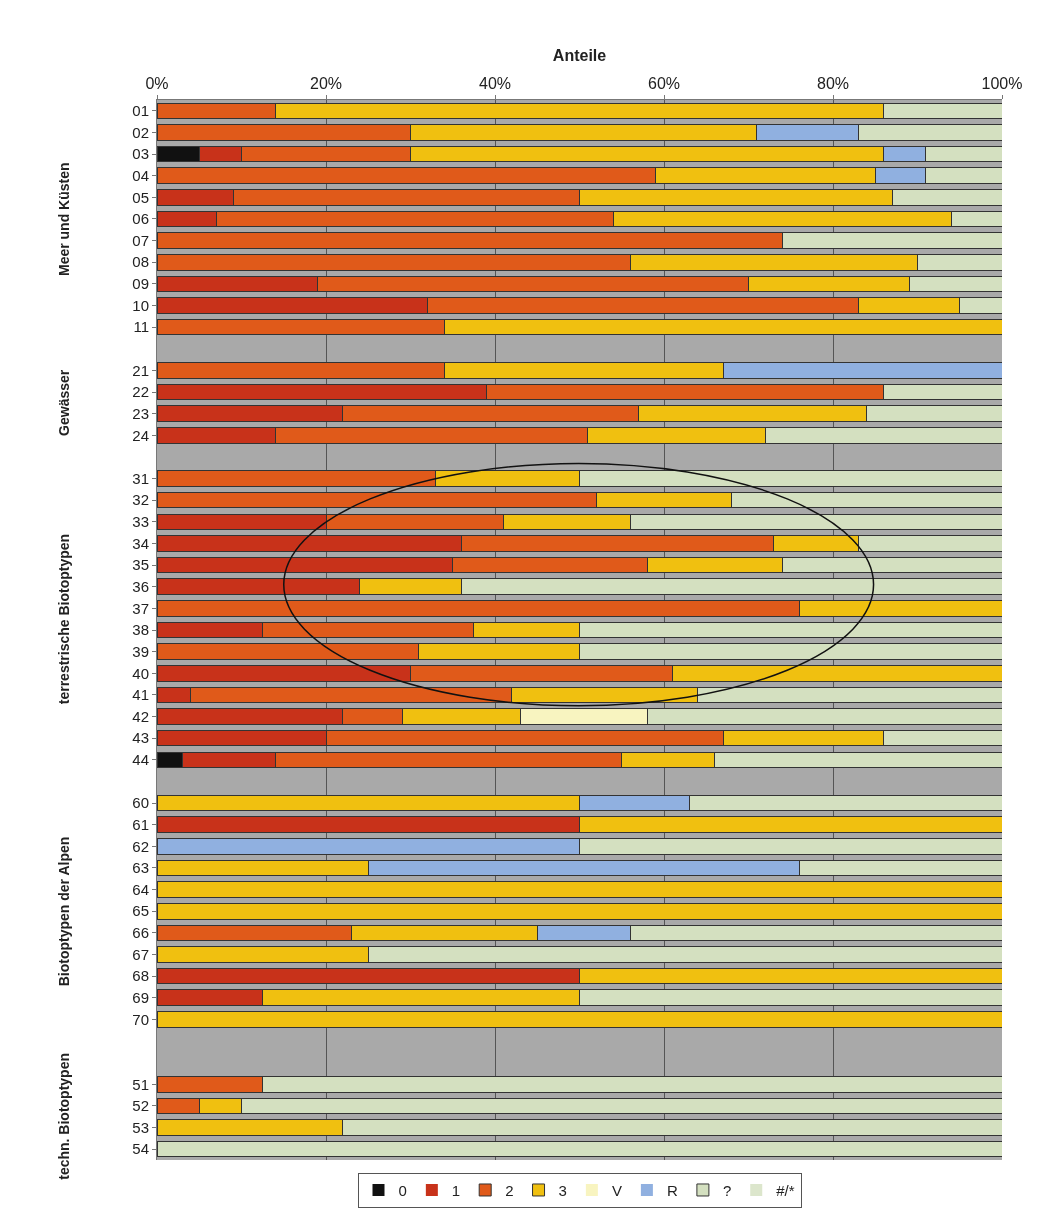  I want to click on legend-label: ?, so click(727, 1190).